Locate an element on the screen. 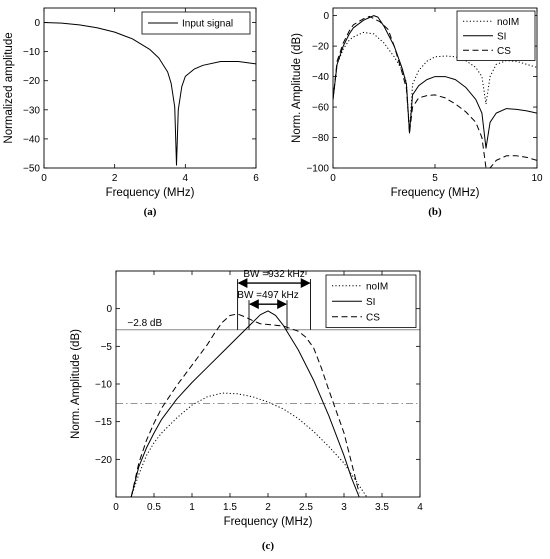 The width and height of the screenshot is (550, 559). chart-a-x-tick-label: 2 is located at coordinates (115, 178).